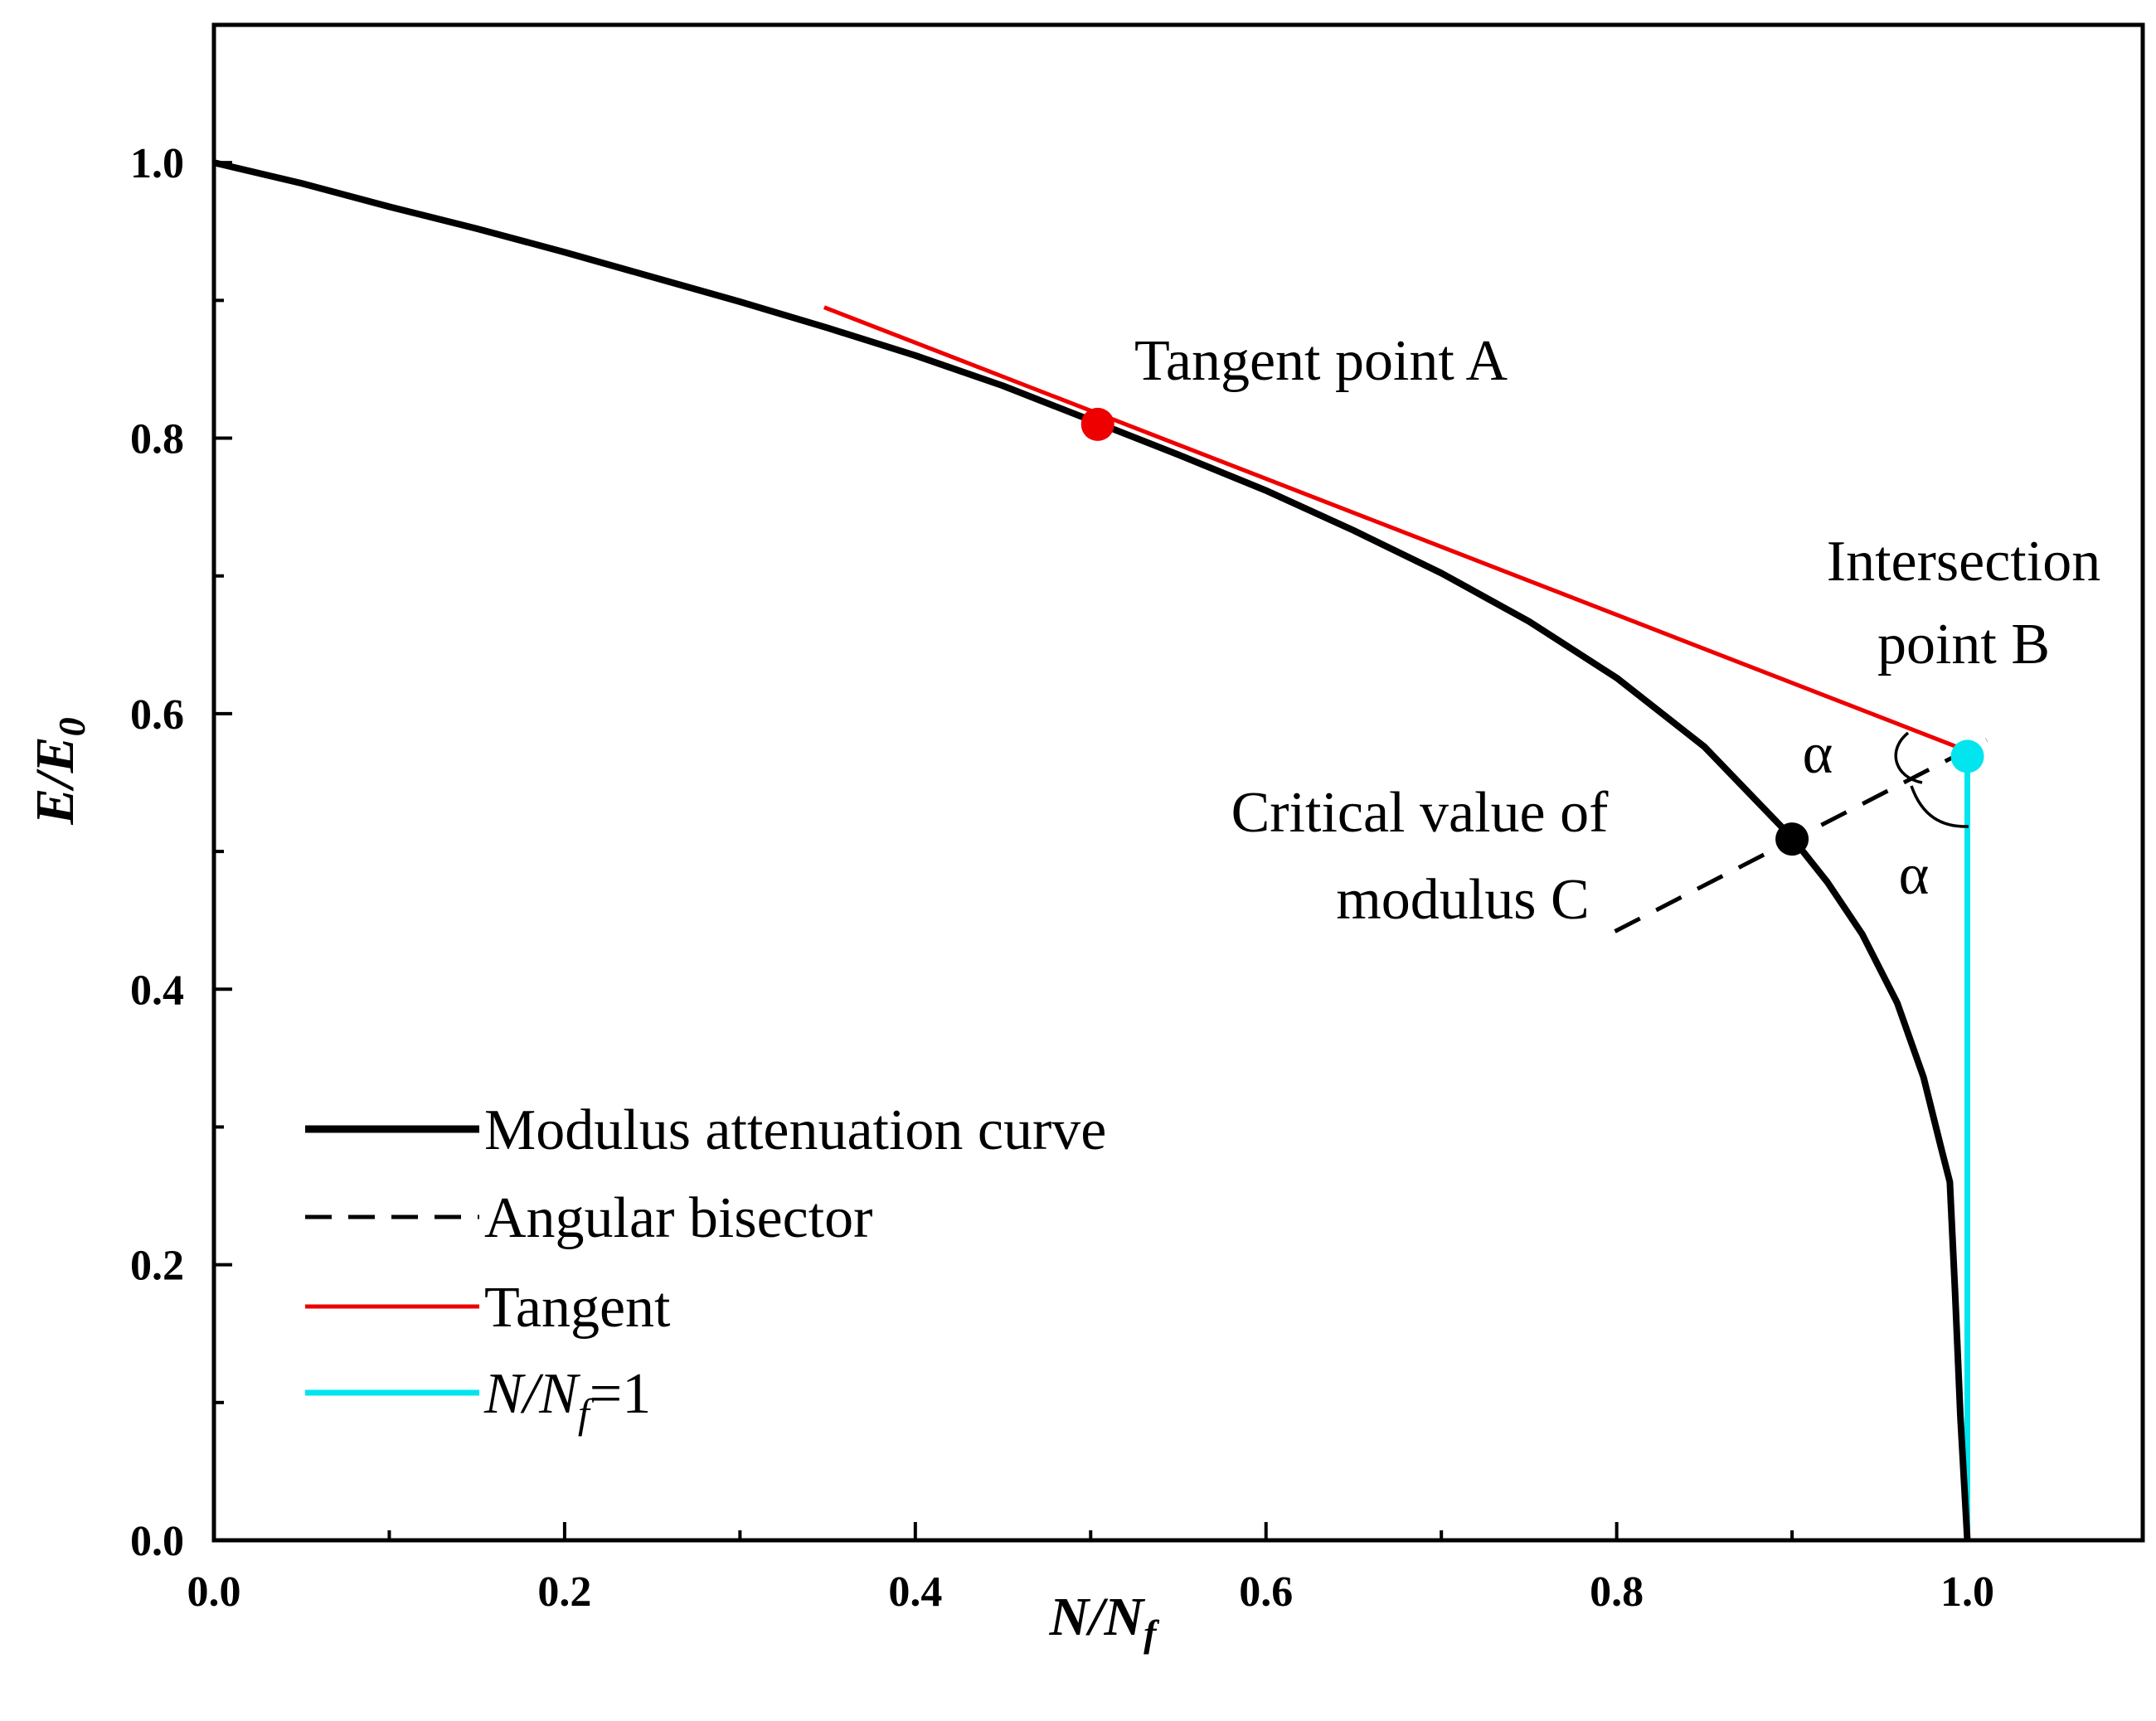 The width and height of the screenshot is (2156, 1721). I want to click on annotation-intersection-b-line1: Intersection, so click(1963, 562).